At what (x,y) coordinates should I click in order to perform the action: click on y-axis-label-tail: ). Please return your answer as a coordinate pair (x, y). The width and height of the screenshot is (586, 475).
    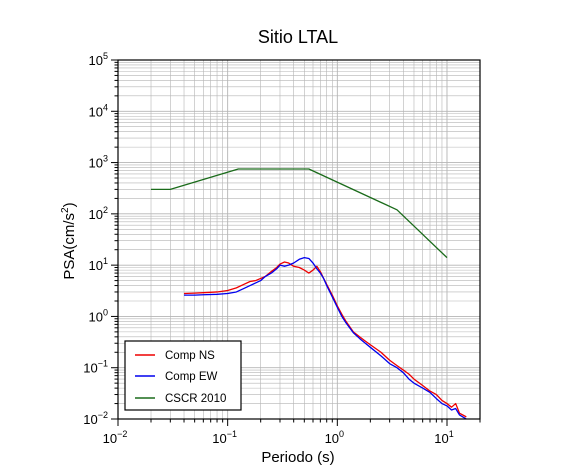
    Looking at the image, I should click on (69, 204).